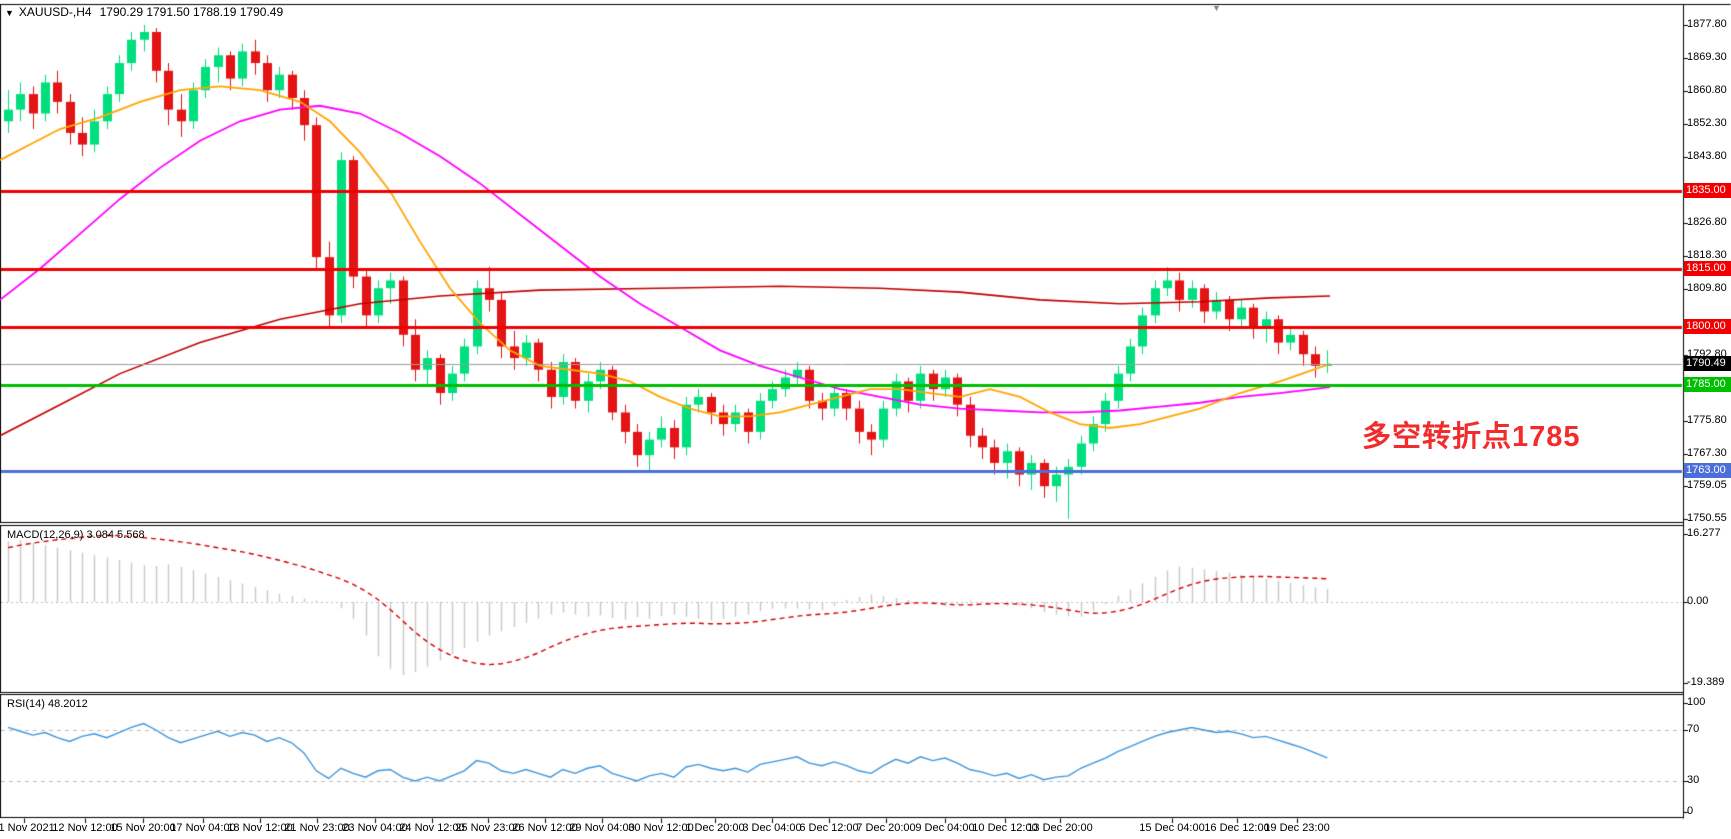 This screenshot has height=839, width=1731. What do you see at coordinates (317, 828) in the screenshot?
I see `time-tick-label: 21 Nov 23:00` at bounding box center [317, 828].